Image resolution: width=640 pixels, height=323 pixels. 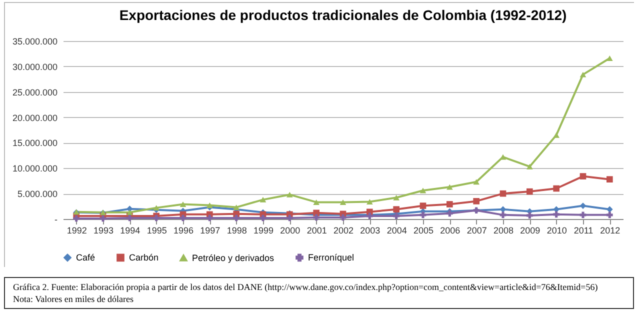 What do you see at coordinates (343, 15) in the screenshot?
I see `chart-title: Exportaciones de productos tradicionales de Colombia (1992-2012)` at bounding box center [343, 15].